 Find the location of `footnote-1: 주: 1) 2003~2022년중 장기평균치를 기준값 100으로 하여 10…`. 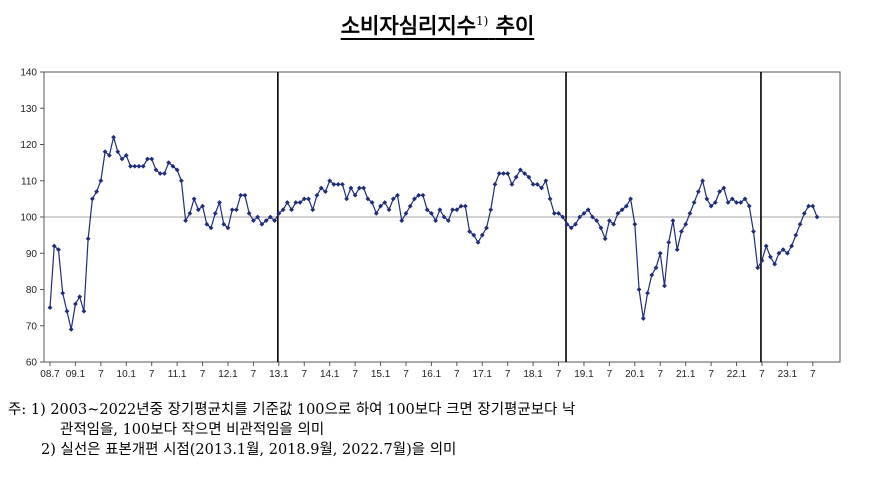

footnote-1: 주: 1) 2003~2022년중 장기평균치를 기준값 100으로 하여 10… is located at coordinates (291, 410).